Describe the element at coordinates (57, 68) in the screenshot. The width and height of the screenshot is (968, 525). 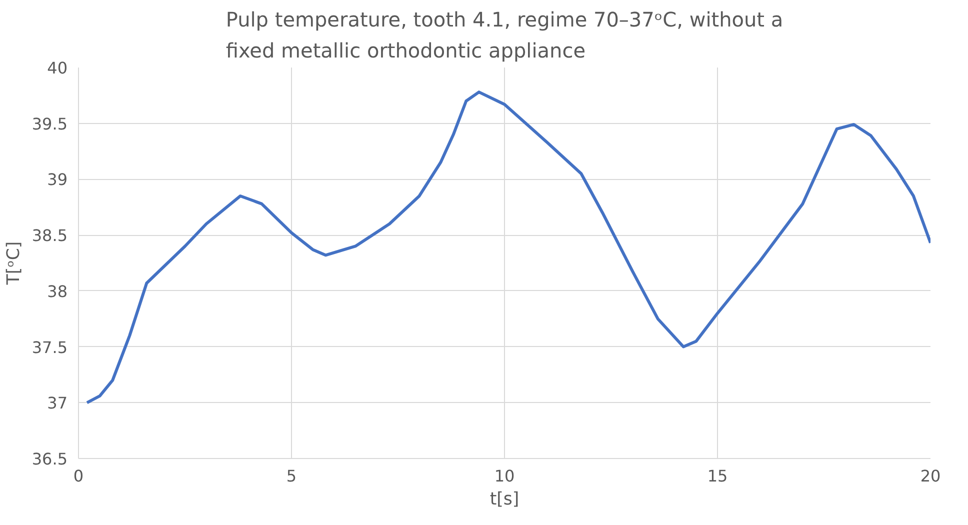
I see `y-tick-label: 40` at that location.